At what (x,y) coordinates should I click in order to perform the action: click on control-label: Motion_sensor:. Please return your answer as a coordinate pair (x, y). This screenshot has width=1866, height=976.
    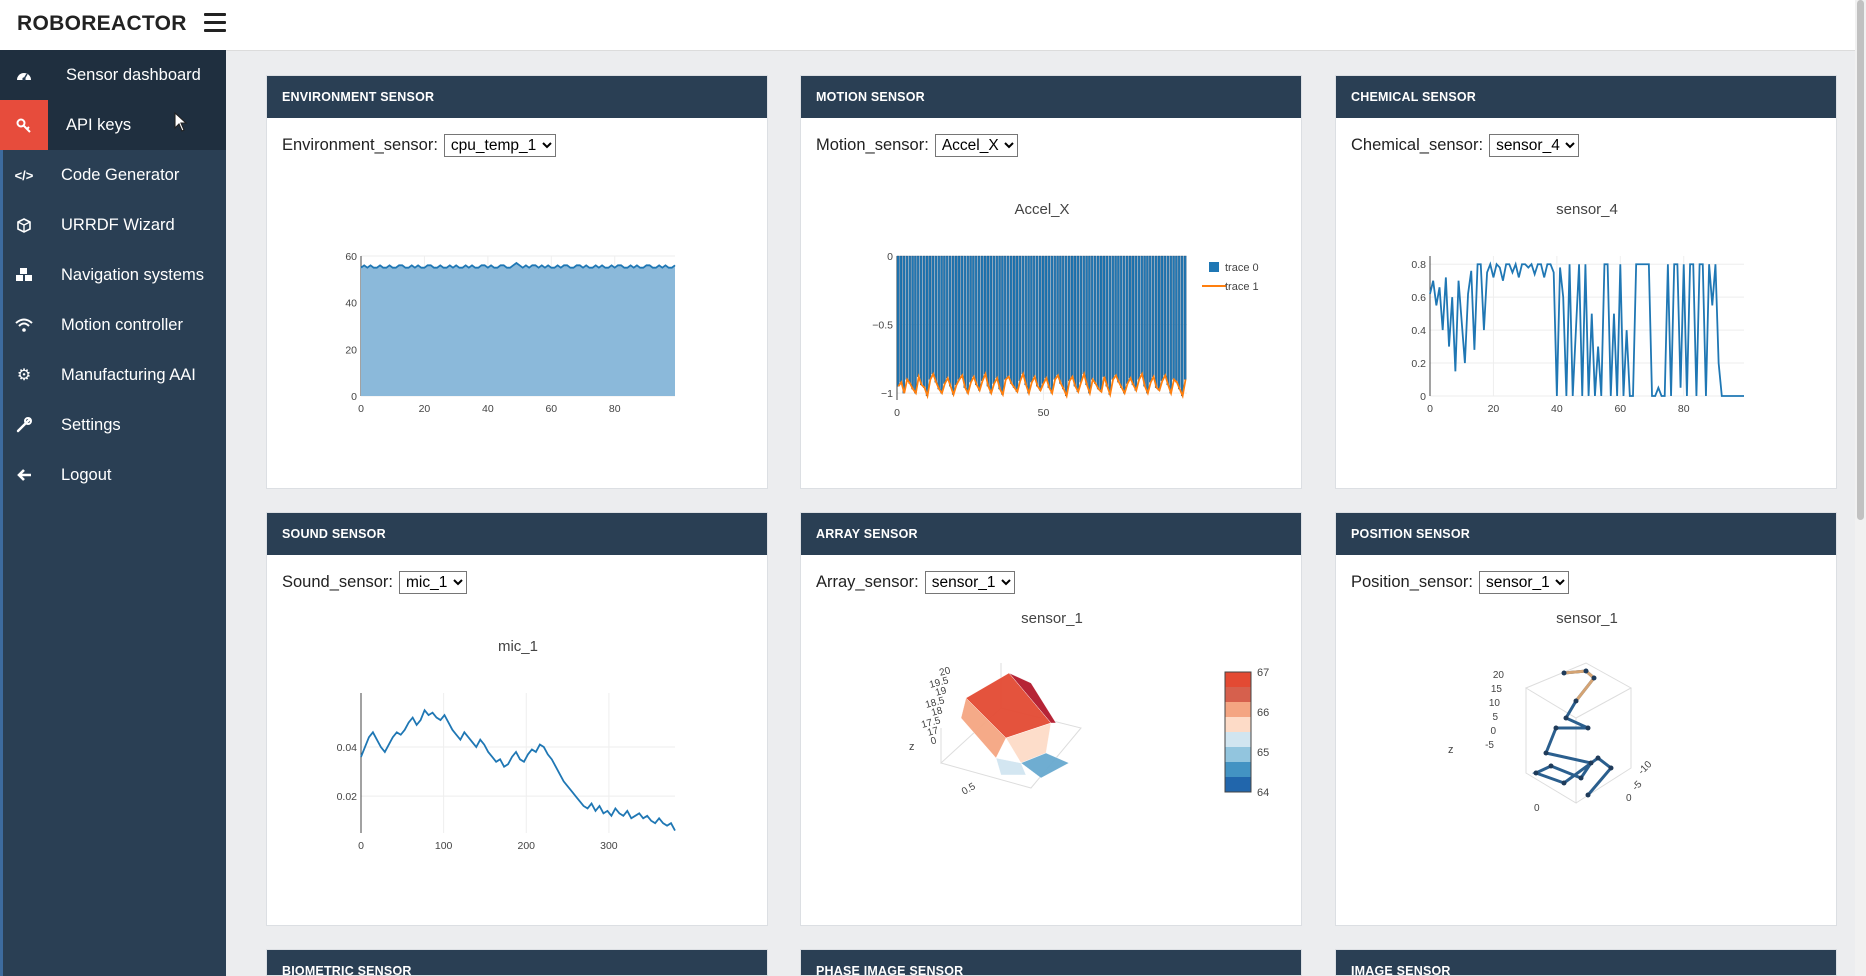
    Looking at the image, I should click on (872, 145).